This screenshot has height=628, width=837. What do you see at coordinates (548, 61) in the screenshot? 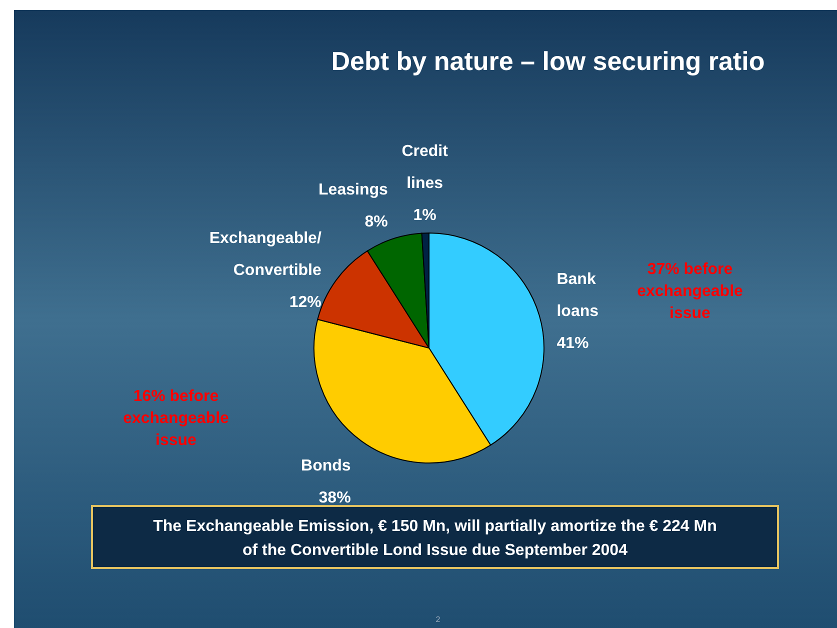
I see `chart-title: Debt by nature – low securing ratio` at bounding box center [548, 61].